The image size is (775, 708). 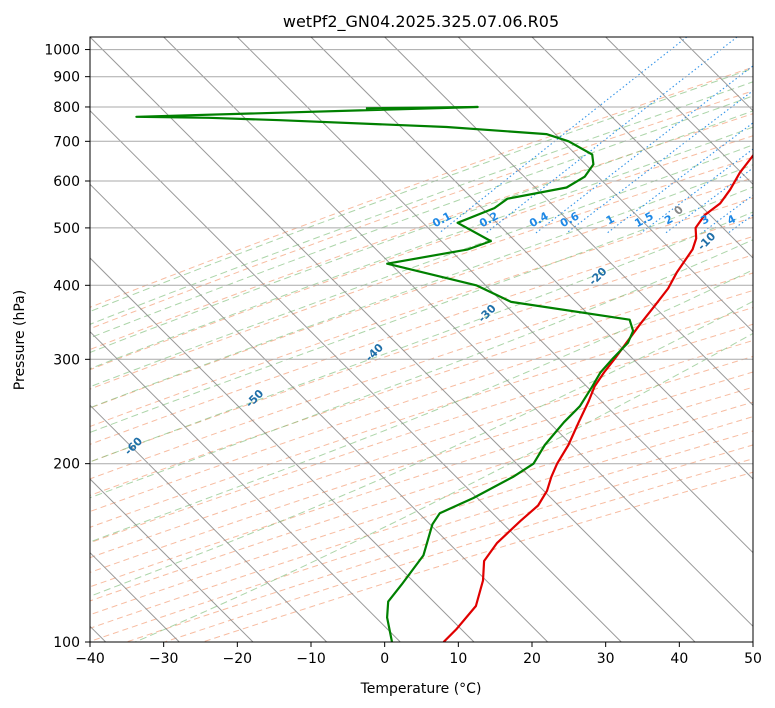 I want to click on y-tick-label: 100, so click(x=66, y=643).